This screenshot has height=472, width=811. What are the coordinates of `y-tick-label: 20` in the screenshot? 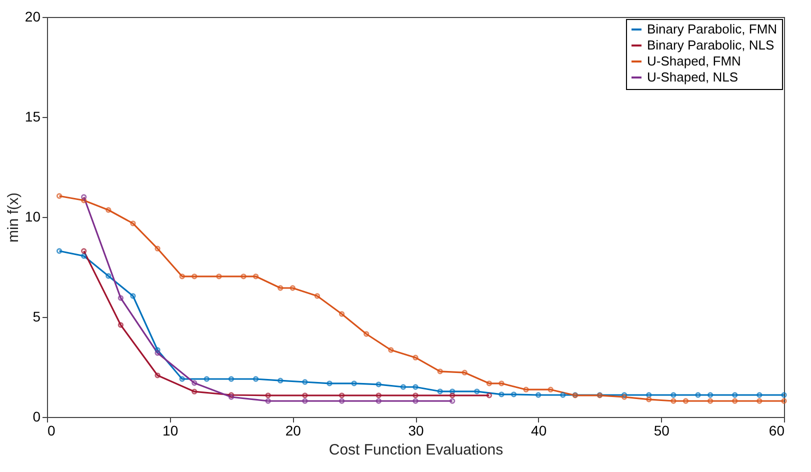 It's located at (32, 16).